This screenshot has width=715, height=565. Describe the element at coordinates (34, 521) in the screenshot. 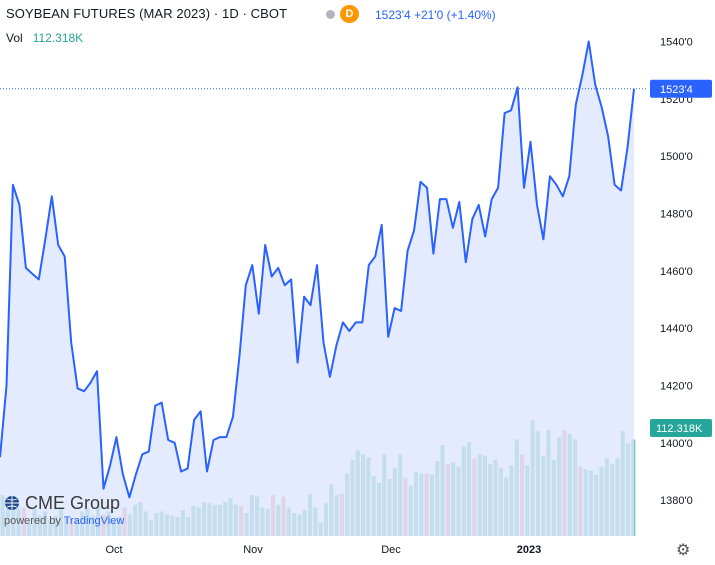

I see `powered-by-text: powered by` at that location.